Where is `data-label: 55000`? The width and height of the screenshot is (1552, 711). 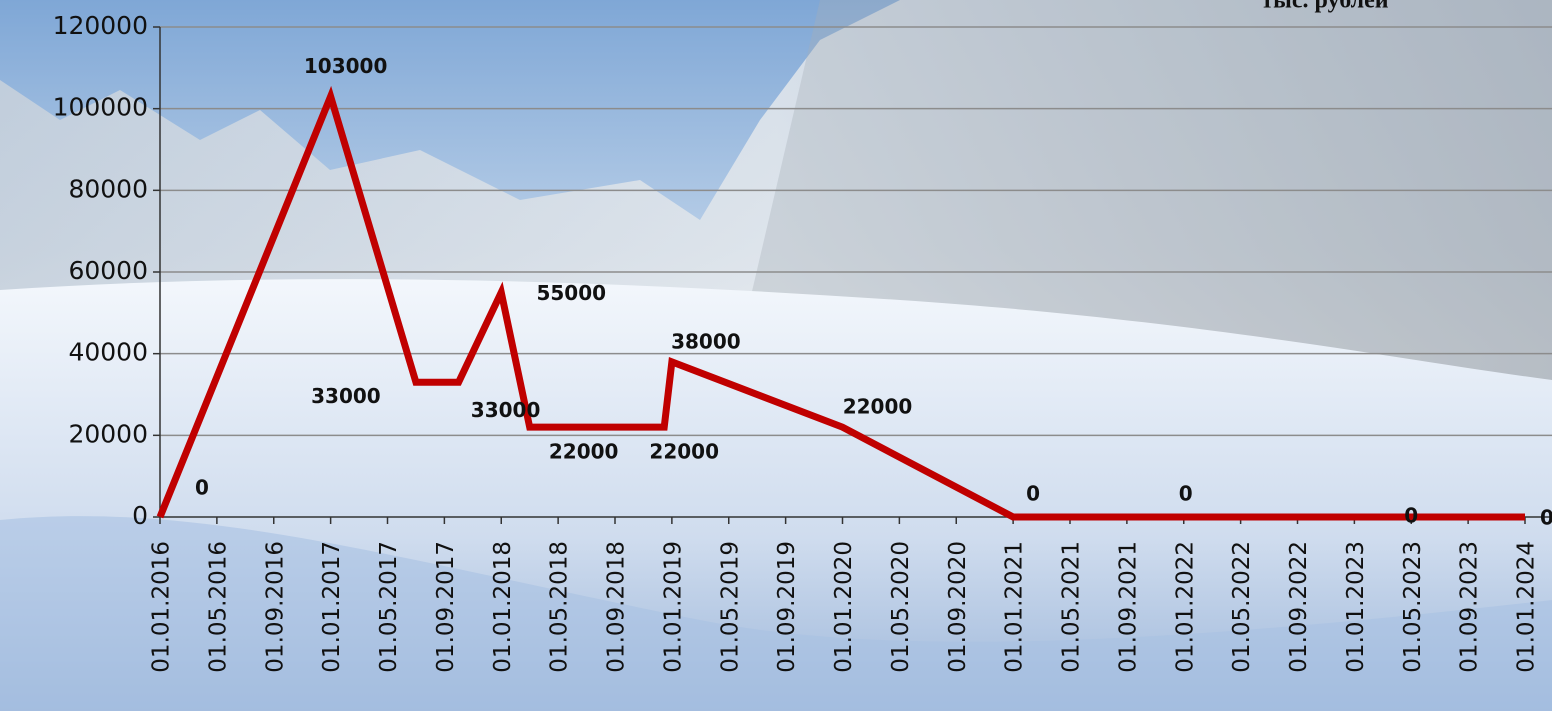 data-label: 55000 is located at coordinates (571, 293).